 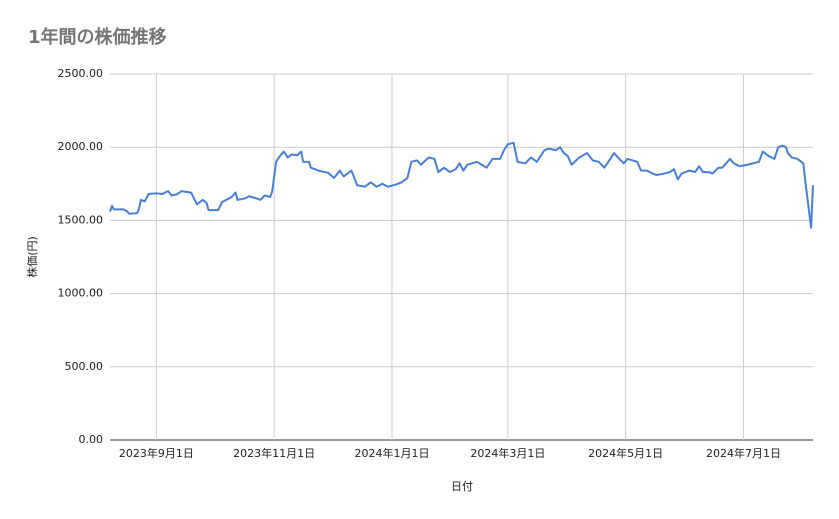 What do you see at coordinates (84, 366) in the screenshot?
I see `y-tick-label: 500.00` at bounding box center [84, 366].